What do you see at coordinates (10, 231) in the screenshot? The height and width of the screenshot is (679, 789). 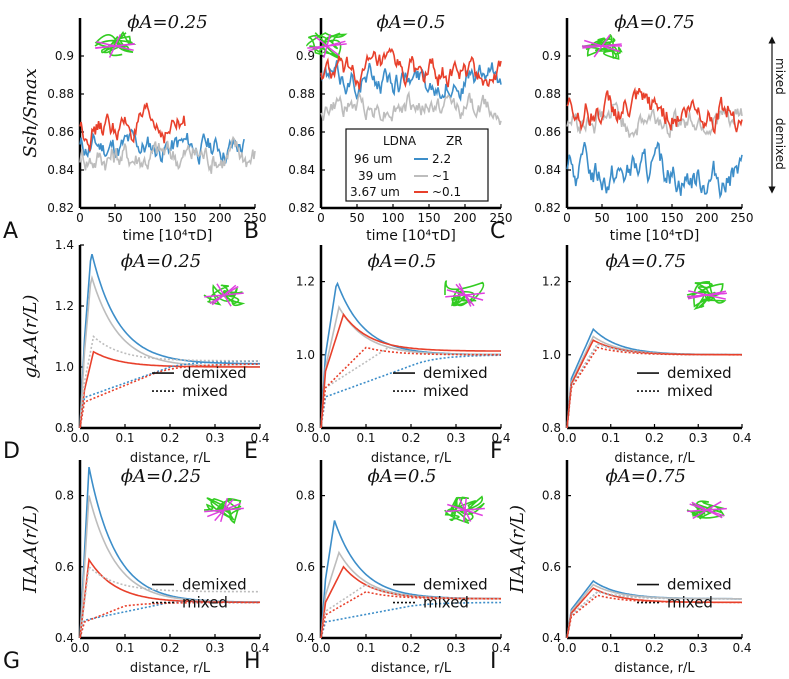 I see `panel-letter: A` at bounding box center [10, 231].